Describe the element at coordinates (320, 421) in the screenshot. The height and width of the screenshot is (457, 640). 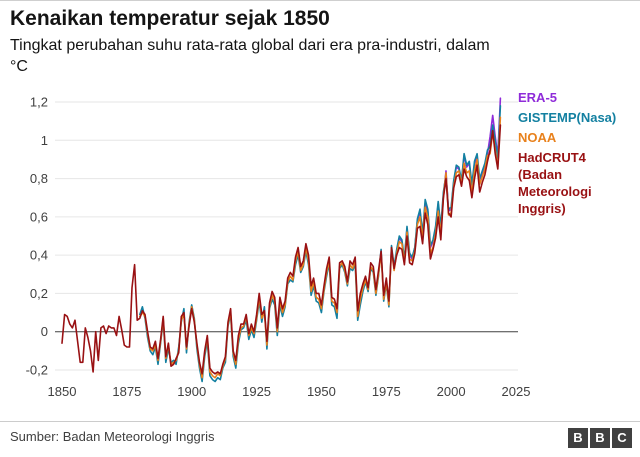
I see `footer-divider` at that location.